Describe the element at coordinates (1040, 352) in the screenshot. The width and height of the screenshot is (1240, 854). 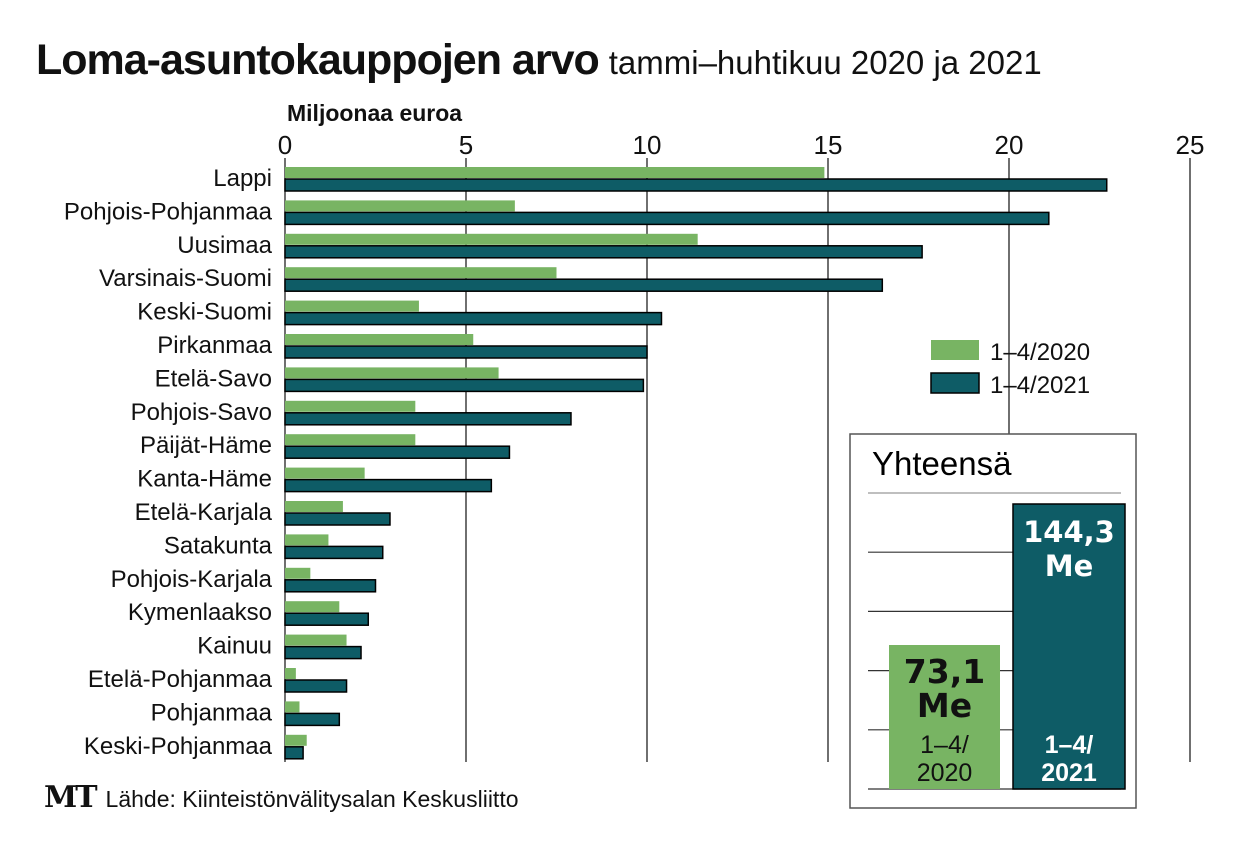
I see `legend-label: 1–4/2020` at that location.